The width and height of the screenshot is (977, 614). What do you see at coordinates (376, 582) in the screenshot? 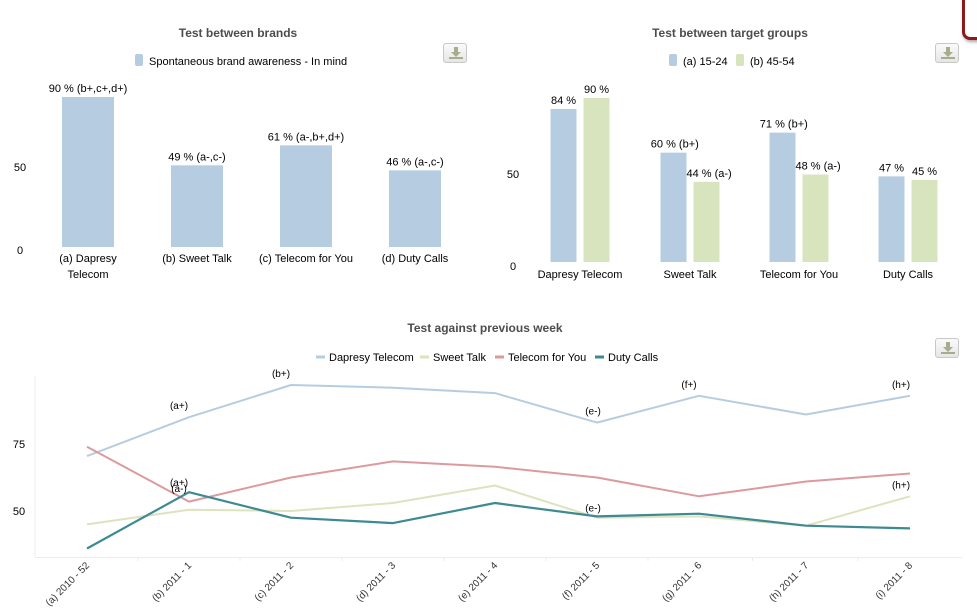
I see `x-tick-label: (d) 2011 - 3` at bounding box center [376, 582].